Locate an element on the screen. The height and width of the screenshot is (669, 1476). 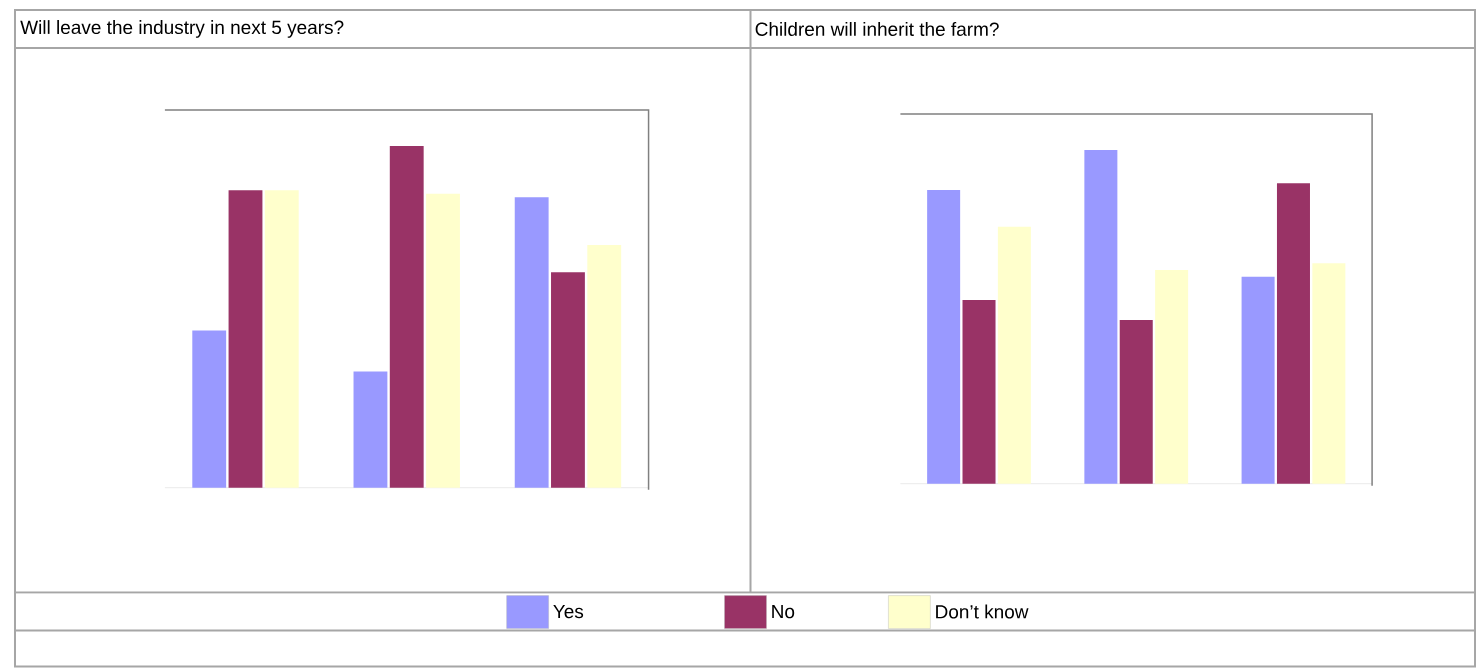
legend-label: No is located at coordinates (783, 612).